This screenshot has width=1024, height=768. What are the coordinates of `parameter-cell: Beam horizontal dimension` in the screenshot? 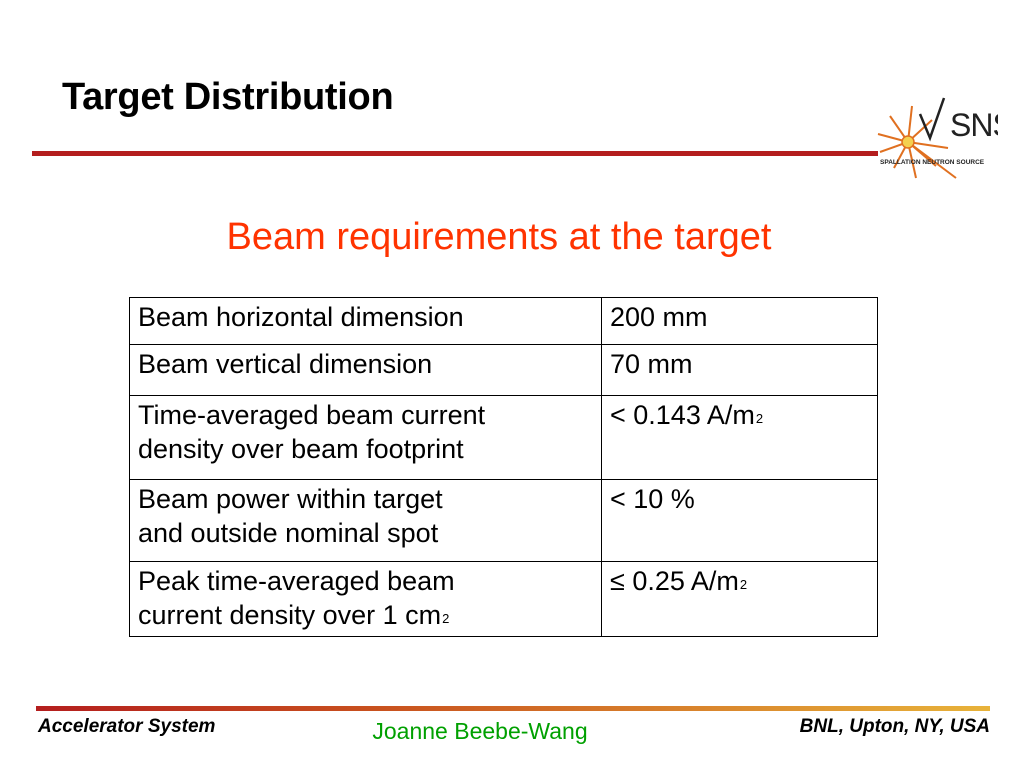 It's located at (365, 321).